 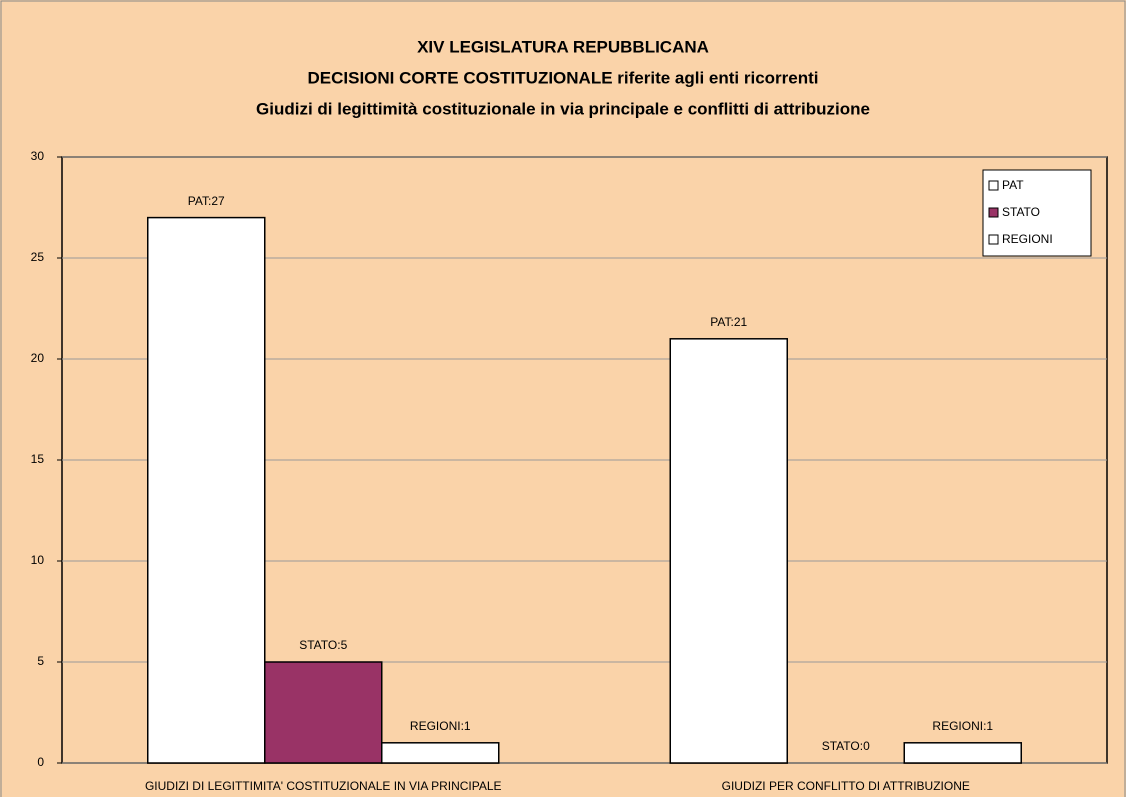 I want to click on y-tick-label: 30, so click(x=38, y=156).